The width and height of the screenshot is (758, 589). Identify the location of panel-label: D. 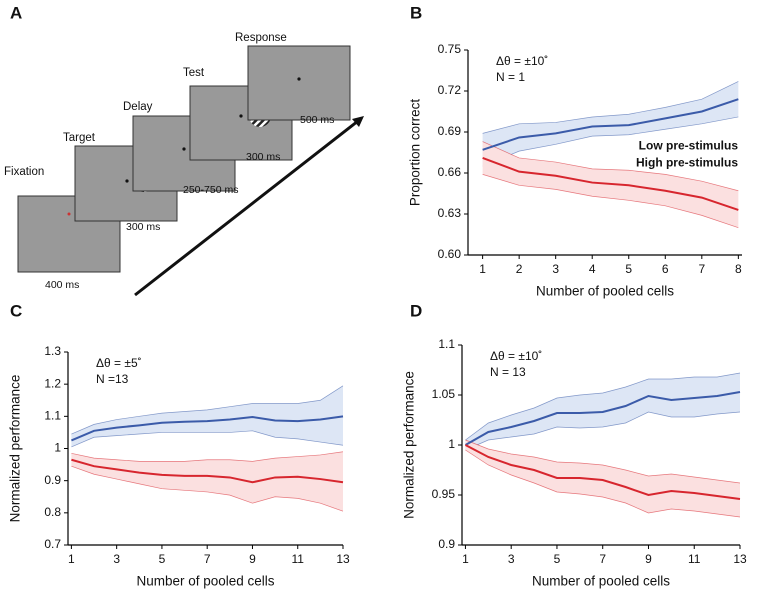
(416, 310).